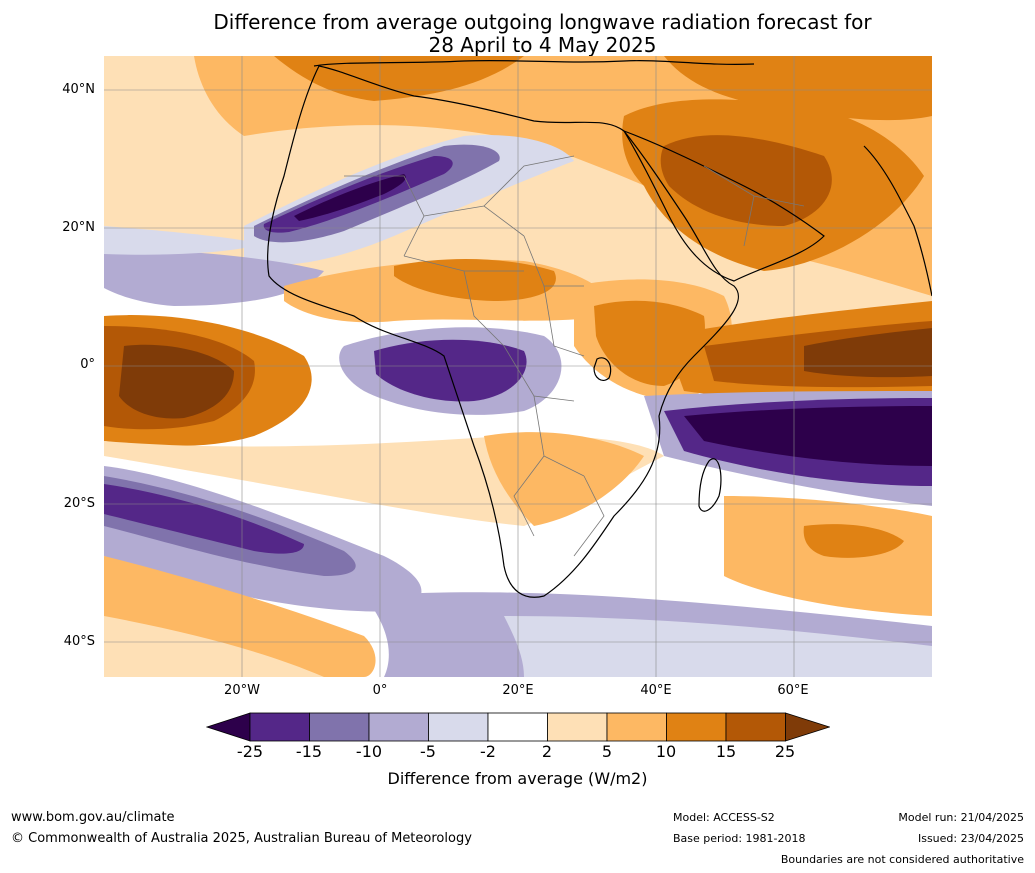 Image resolution: width=1035 pixels, height=873 pixels. I want to click on anomaly-sahara-purple-deepest, so click(350, 197).